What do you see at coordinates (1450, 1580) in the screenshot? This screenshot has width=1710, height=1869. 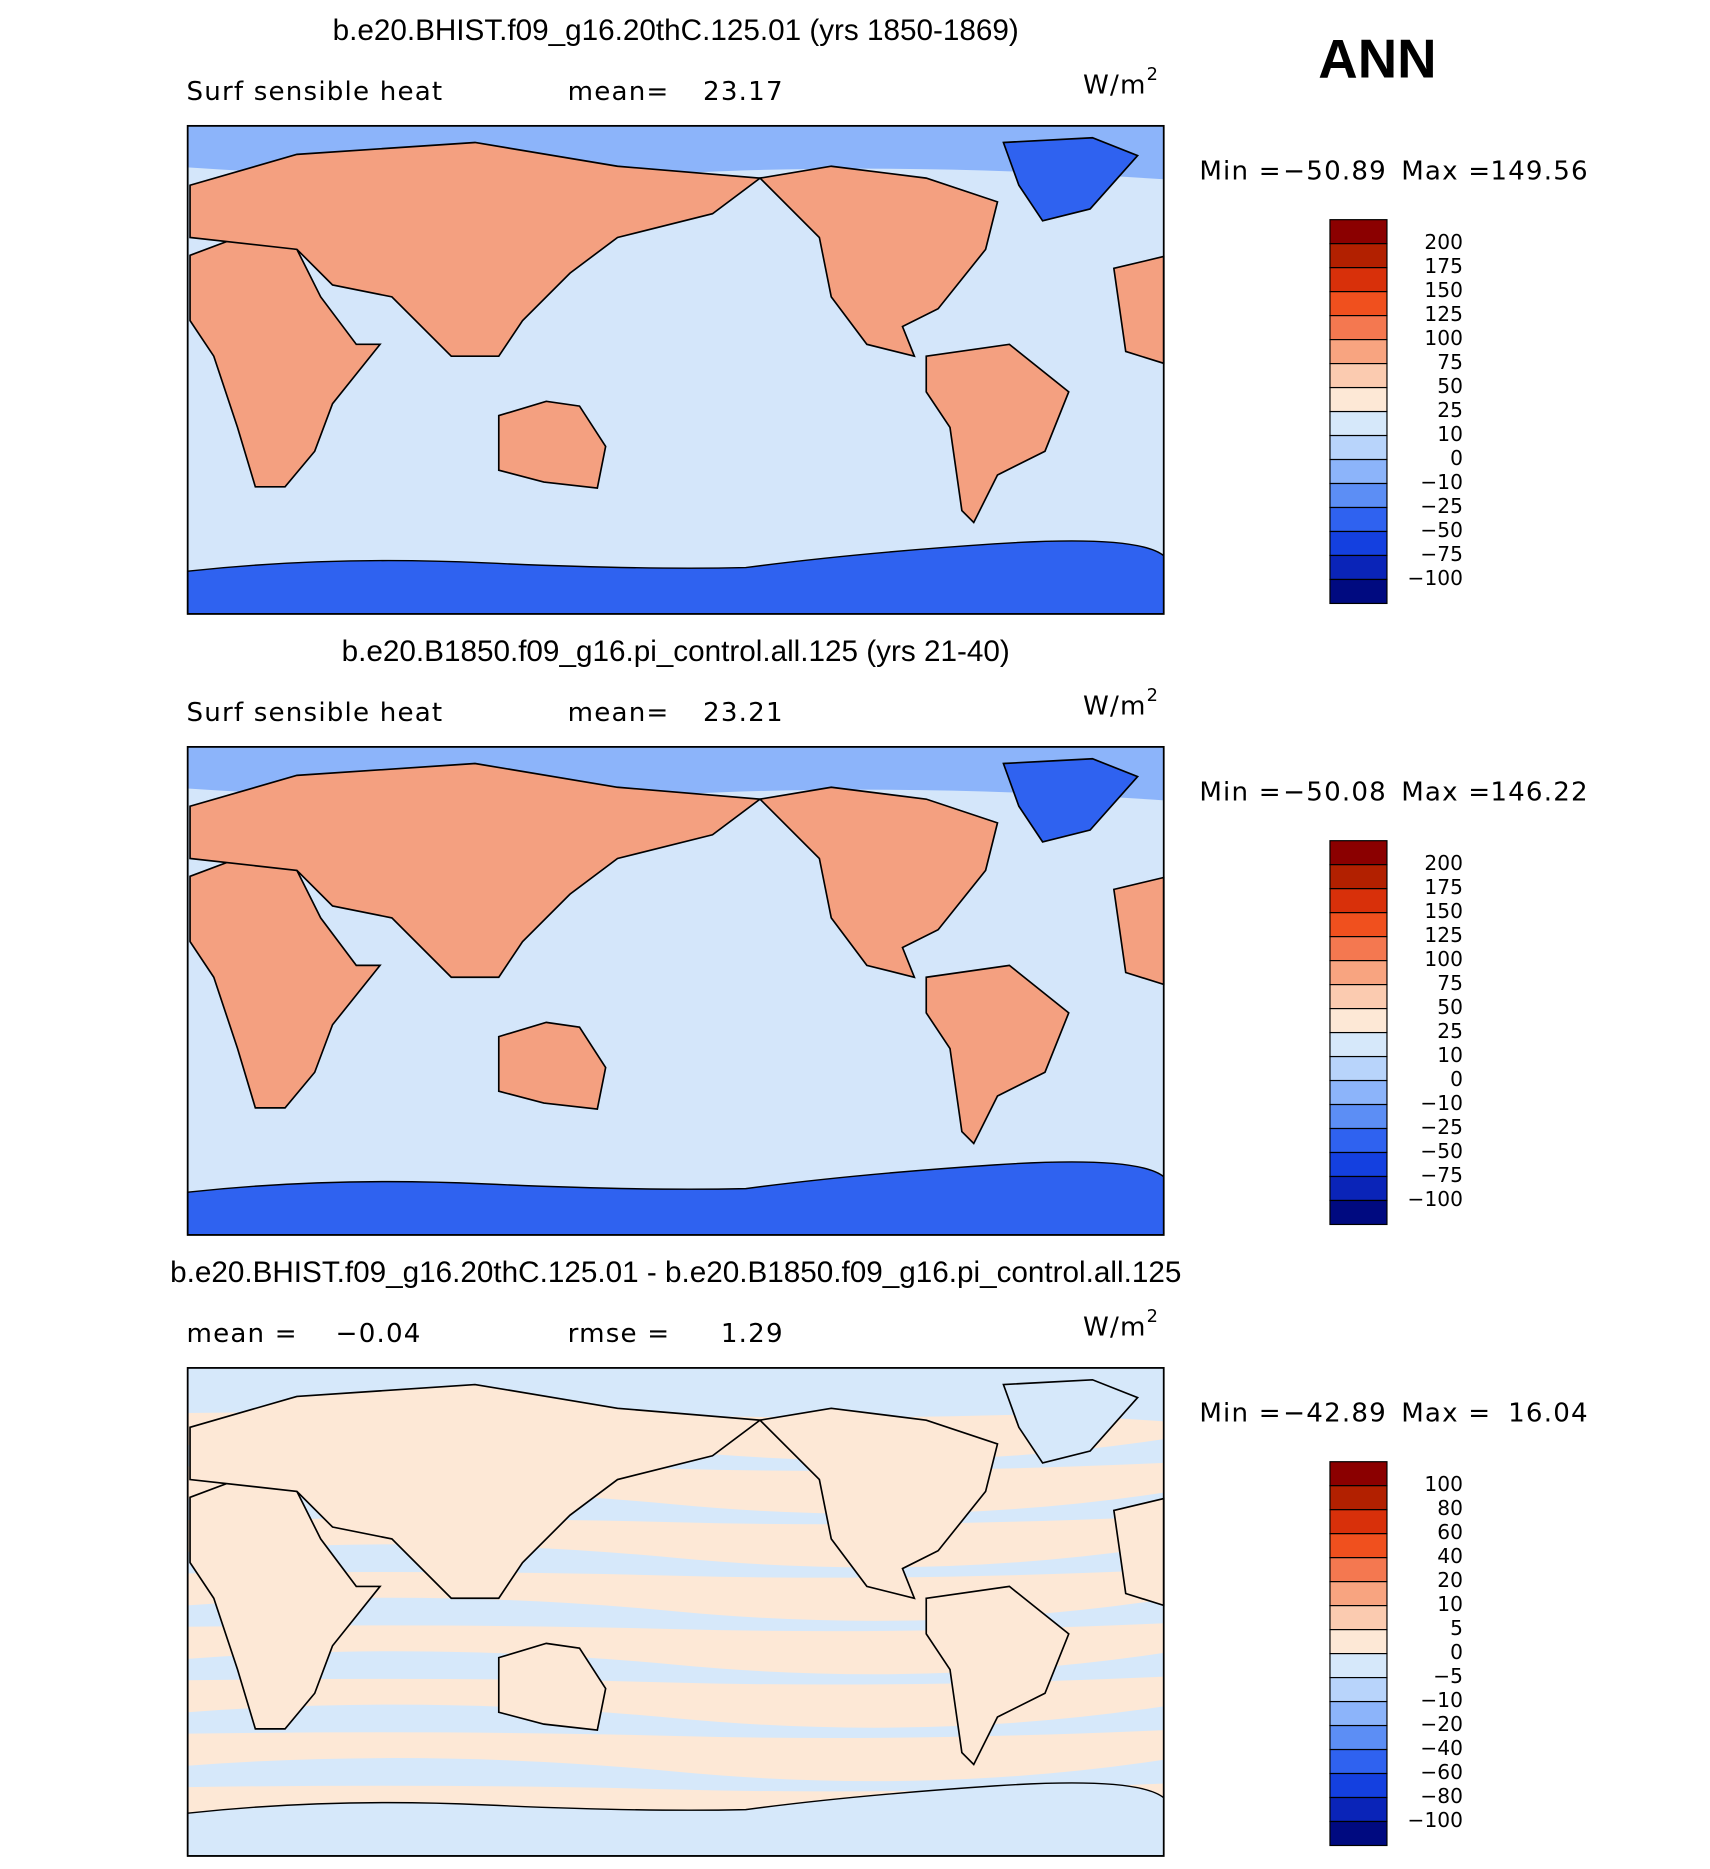 I see `colorbar-label: 20` at bounding box center [1450, 1580].